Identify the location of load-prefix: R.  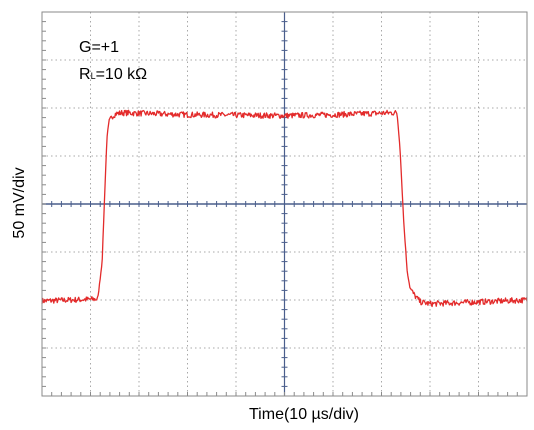
(85, 74).